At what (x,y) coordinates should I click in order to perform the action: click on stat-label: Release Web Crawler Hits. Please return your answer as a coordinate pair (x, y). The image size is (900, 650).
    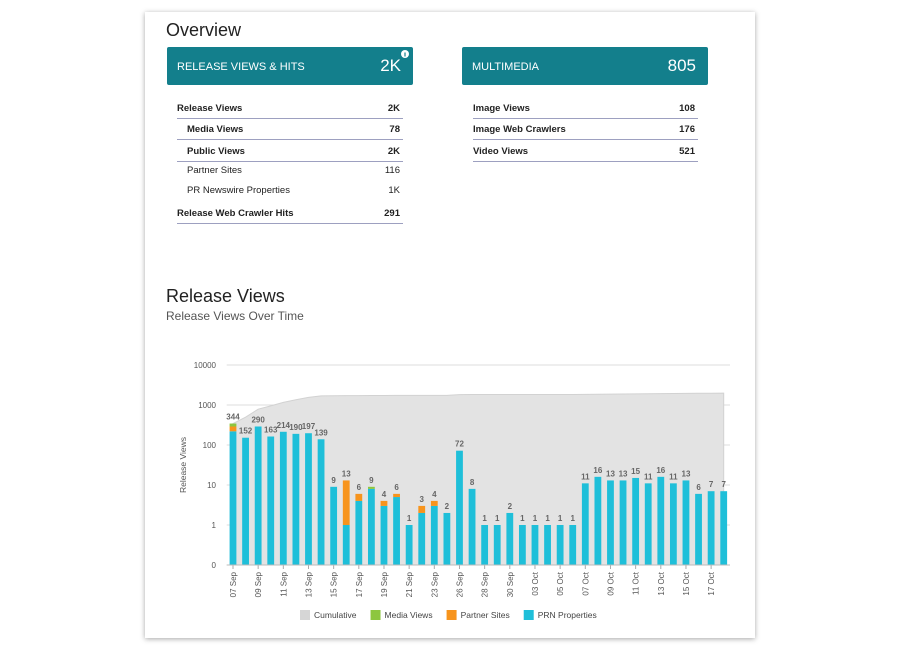
    Looking at the image, I should click on (235, 213).